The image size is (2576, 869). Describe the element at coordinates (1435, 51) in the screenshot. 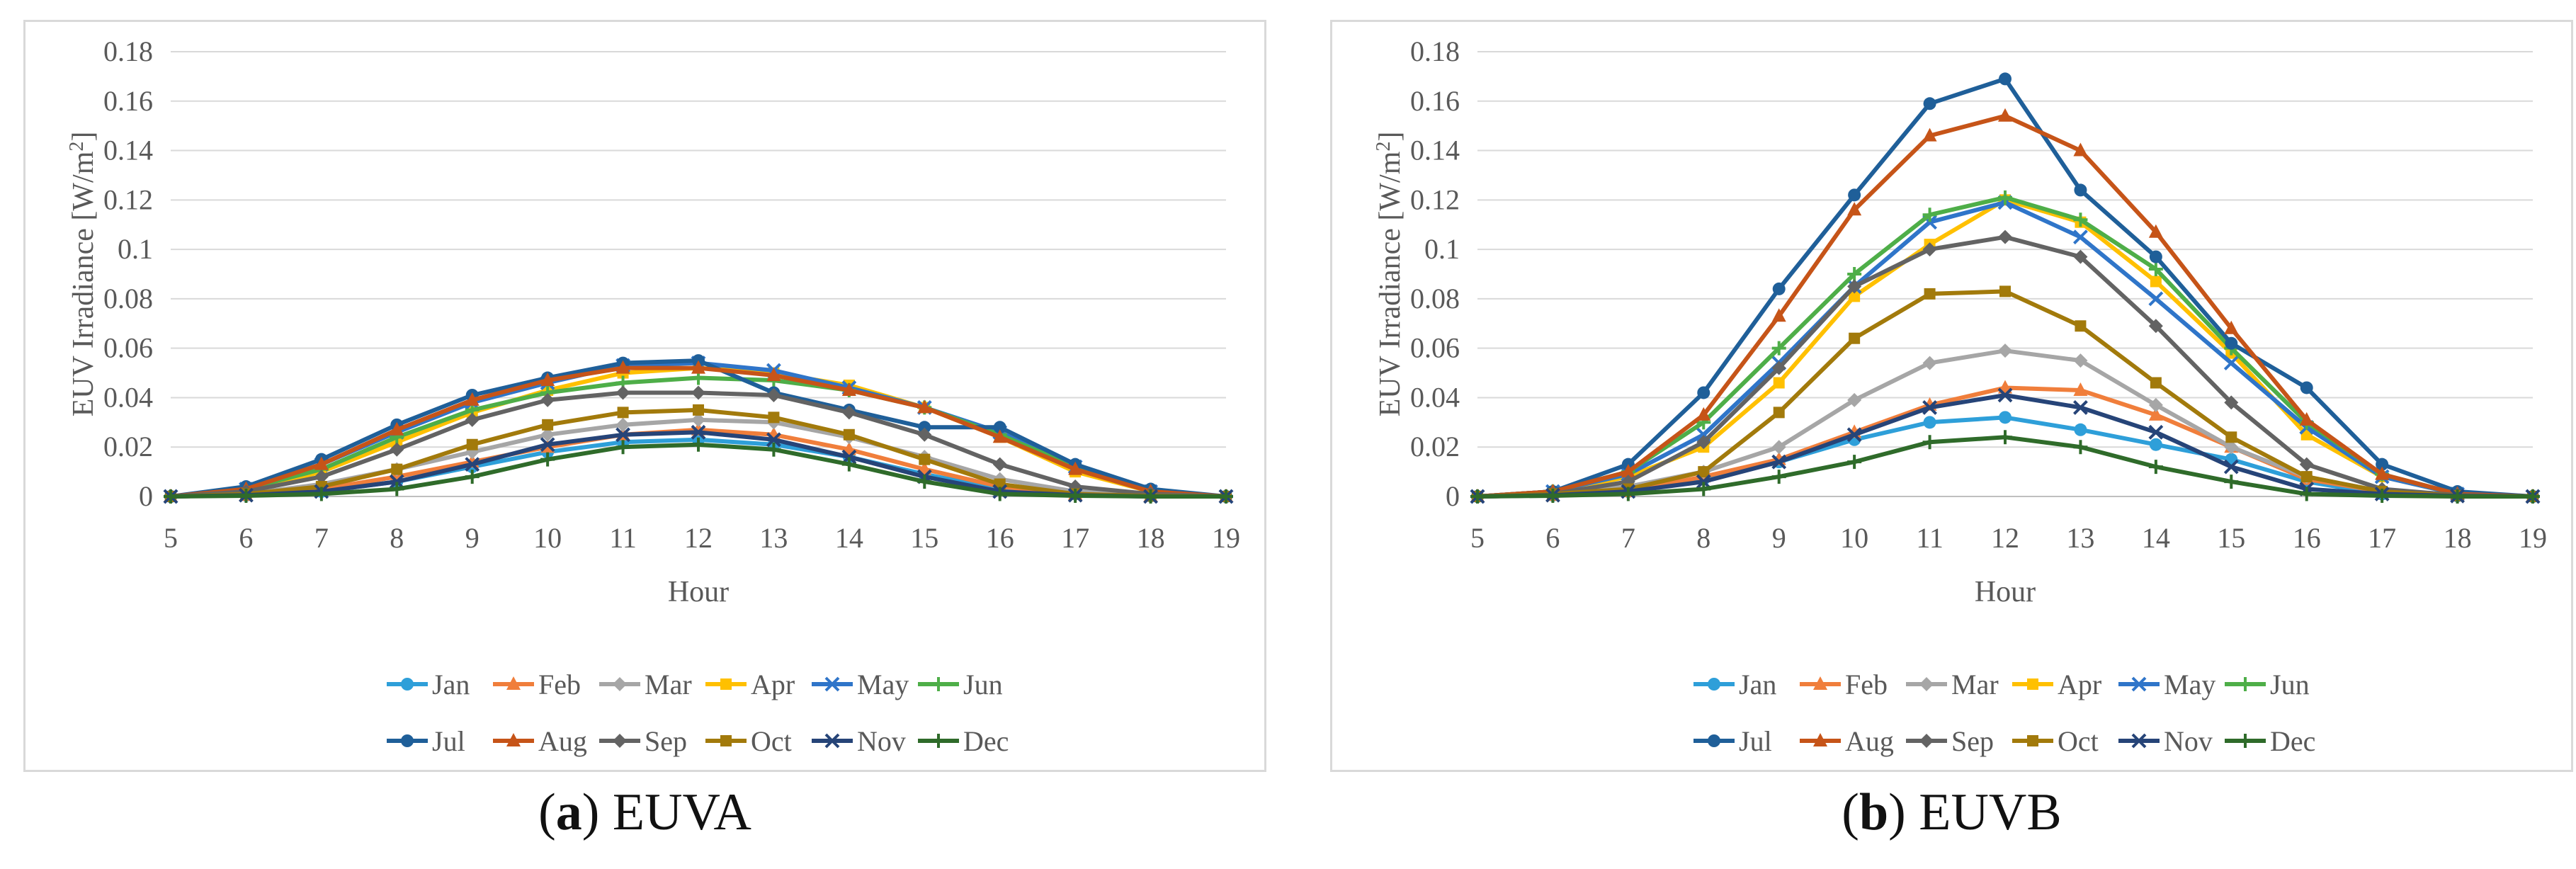

I see `y-tick-label: 0.18` at that location.